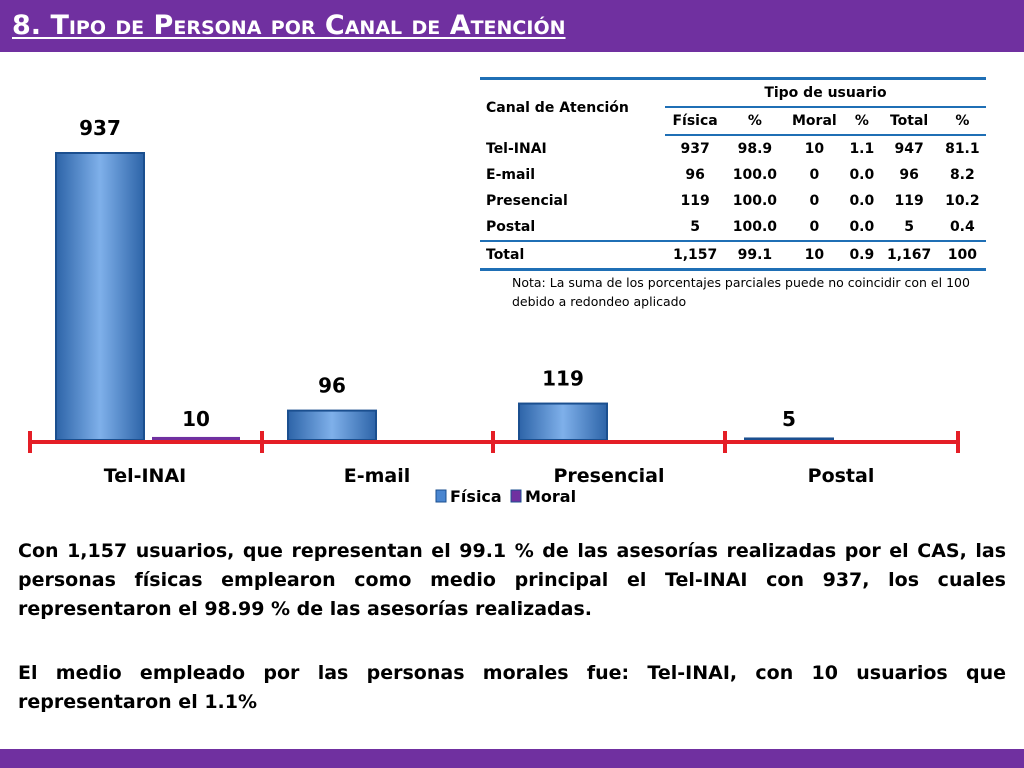 Image resolution: width=1024 pixels, height=768 pixels. Describe the element at coordinates (962, 175) in the screenshot. I see `table-cell: 8.2` at that location.